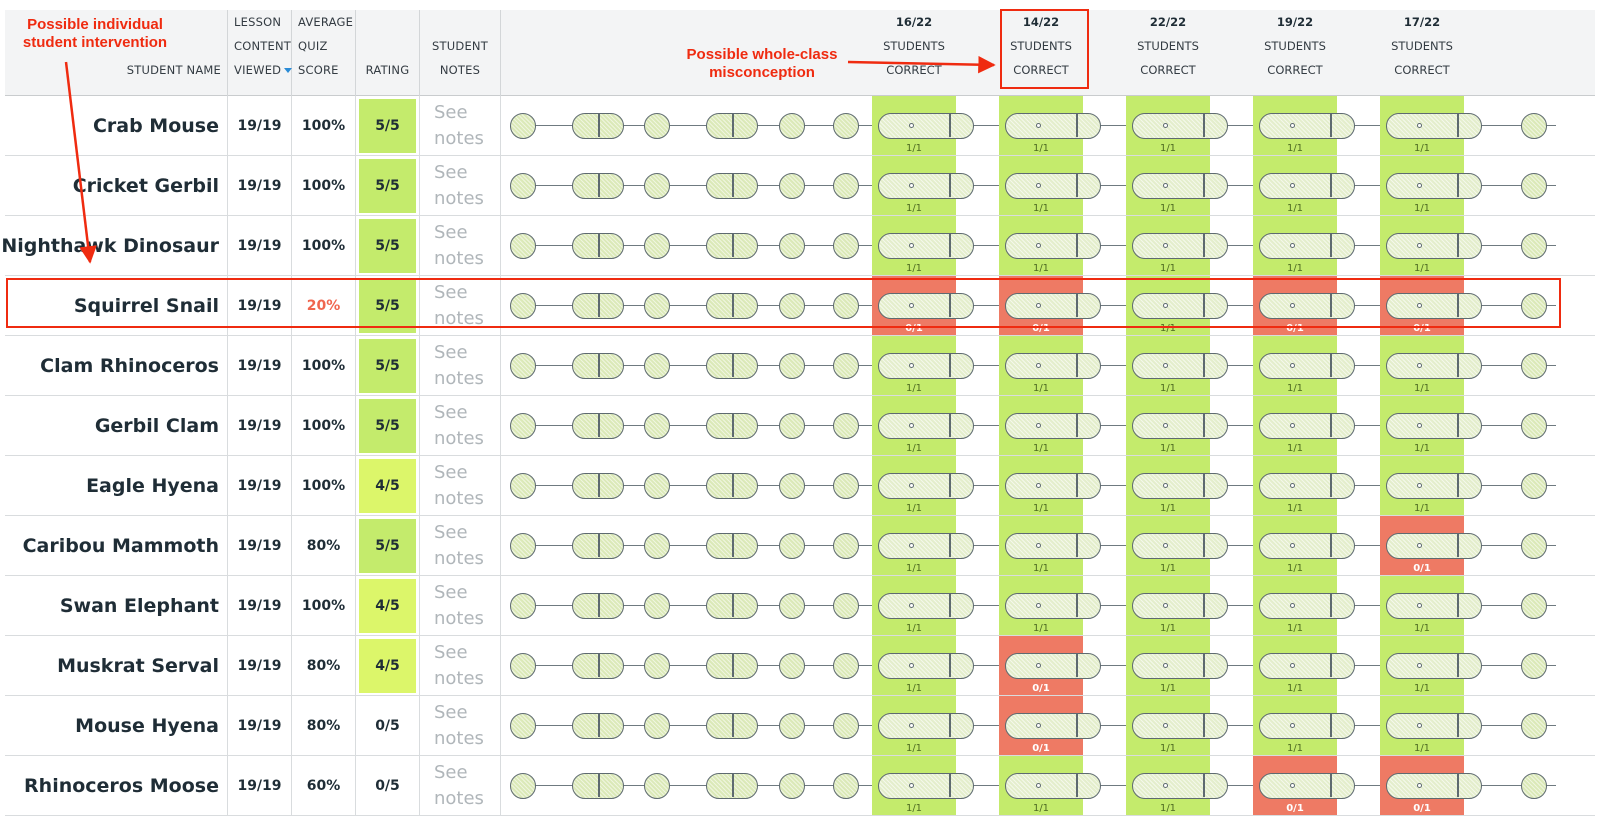  Describe the element at coordinates (114, 246) in the screenshot. I see `student-name: Nighthawk Dinosaur` at that location.